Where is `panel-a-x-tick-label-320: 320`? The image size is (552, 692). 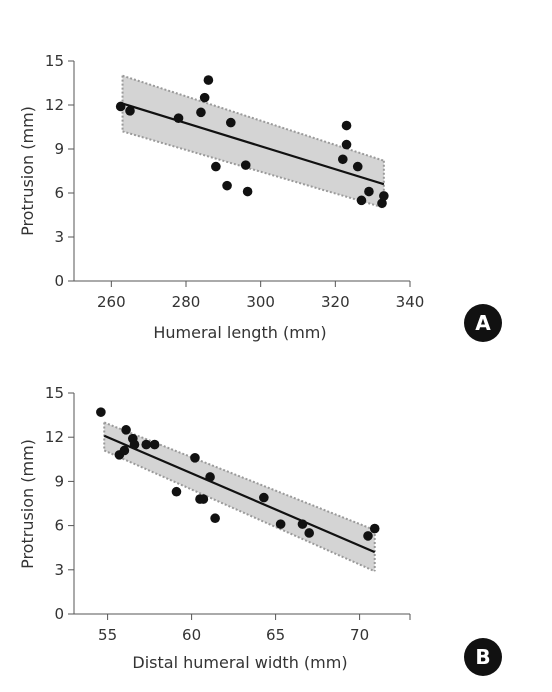
panel-a-x-tick-label-320: 320 is located at coordinates (335, 302).